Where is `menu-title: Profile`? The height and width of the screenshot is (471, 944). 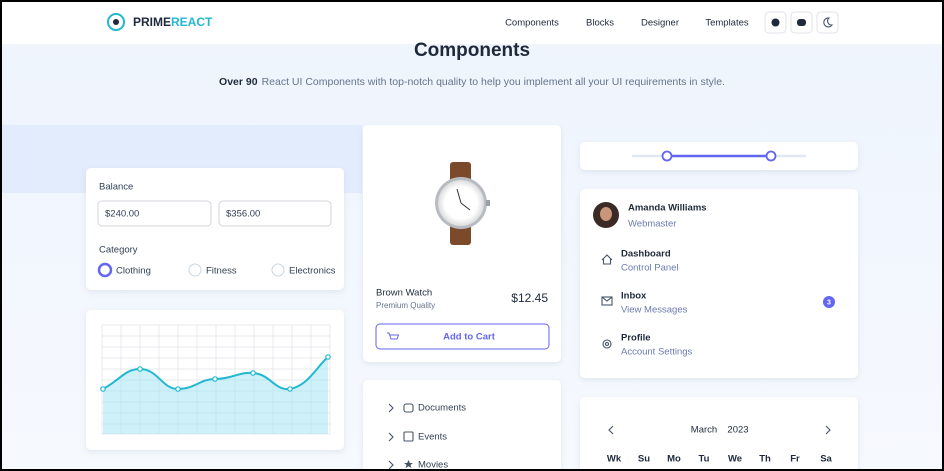 menu-title: Profile is located at coordinates (636, 338).